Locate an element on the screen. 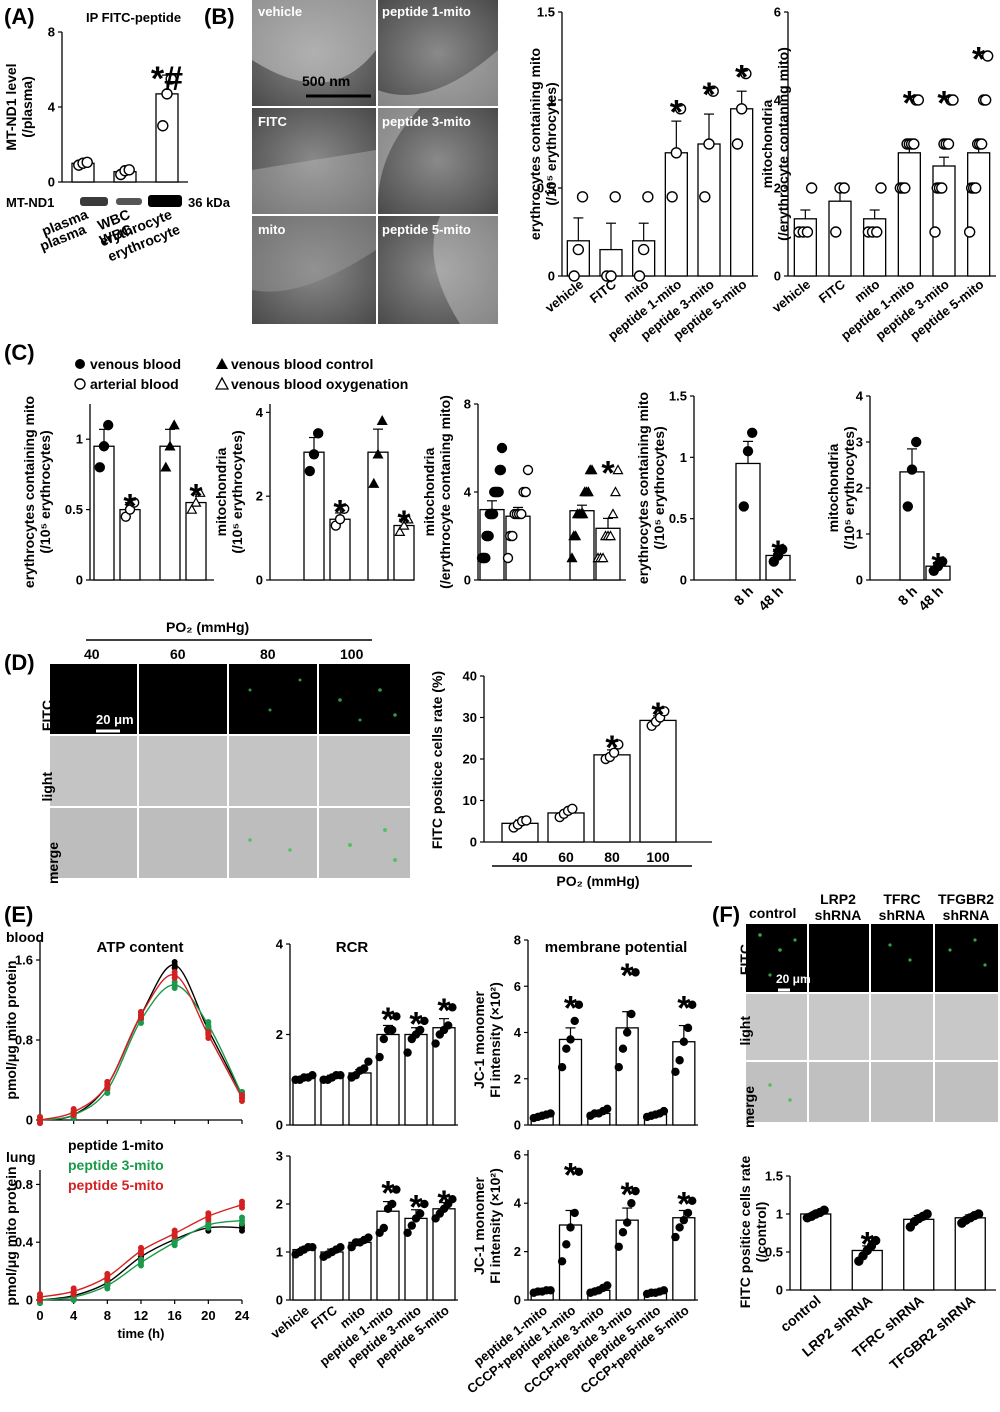 The image size is (1000, 1412). y-tick-label: 20 is located at coordinates (470, 759).